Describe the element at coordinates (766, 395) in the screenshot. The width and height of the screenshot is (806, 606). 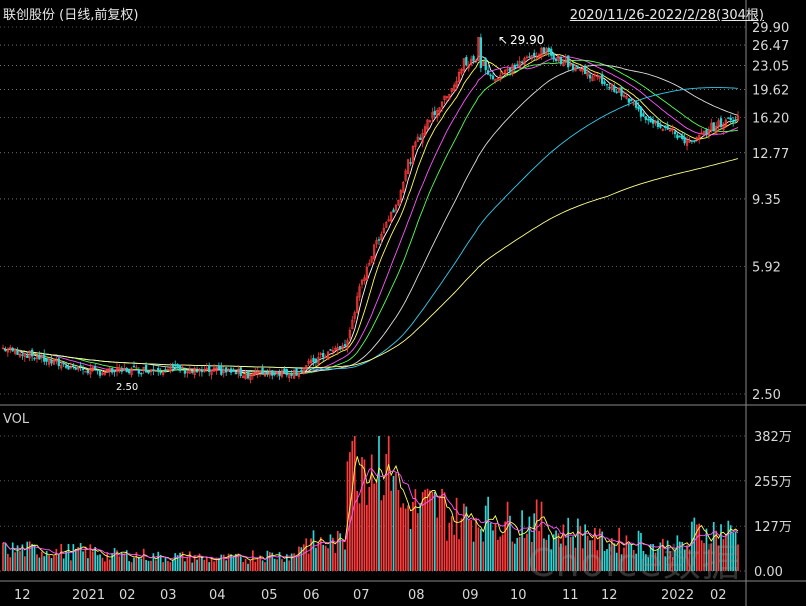
I see `price-tick-label: 2.50` at that location.